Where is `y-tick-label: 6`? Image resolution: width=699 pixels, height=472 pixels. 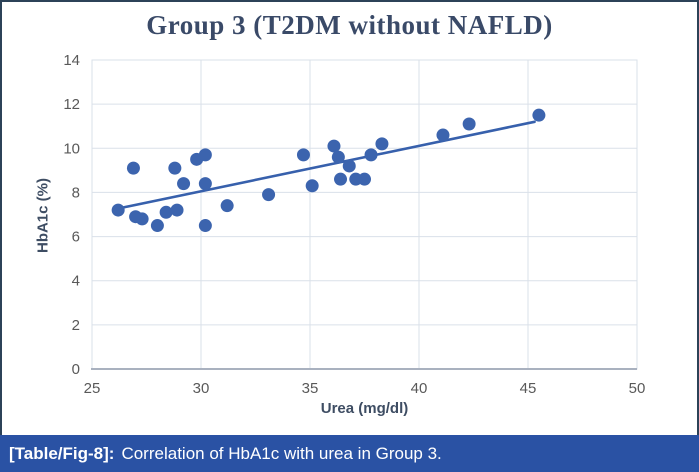 y-tick-label: 6 is located at coordinates (76, 237).